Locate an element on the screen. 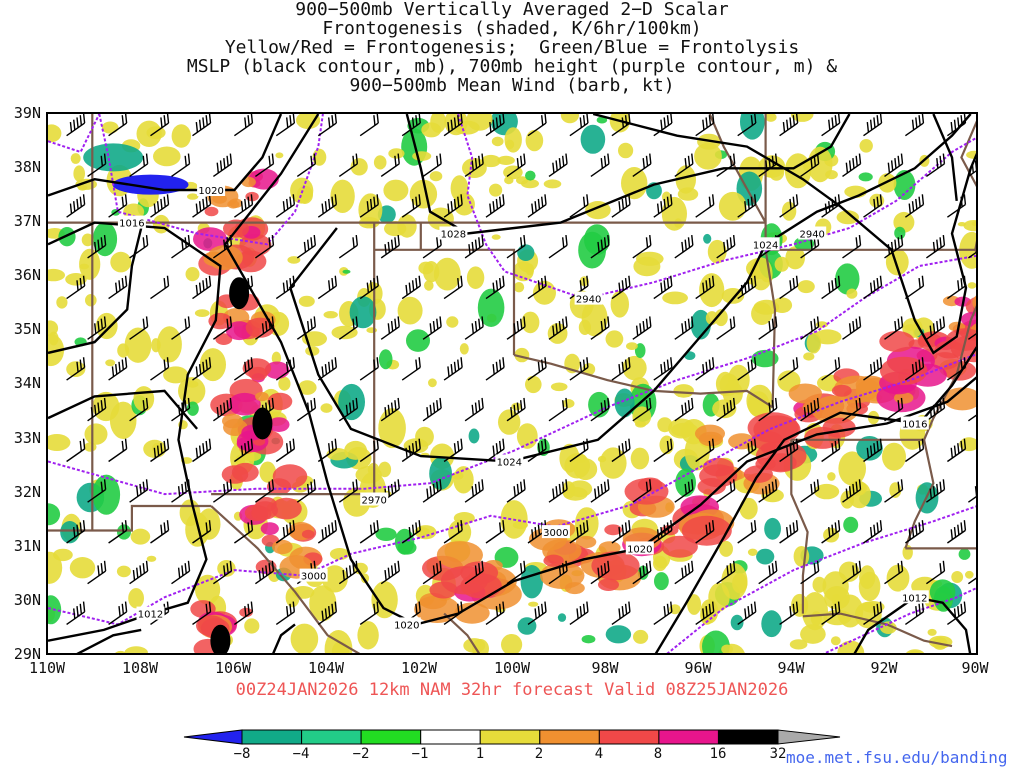 This screenshot has width=1024, height=768. isobar-label-text: 1024 is located at coordinates (509, 463).